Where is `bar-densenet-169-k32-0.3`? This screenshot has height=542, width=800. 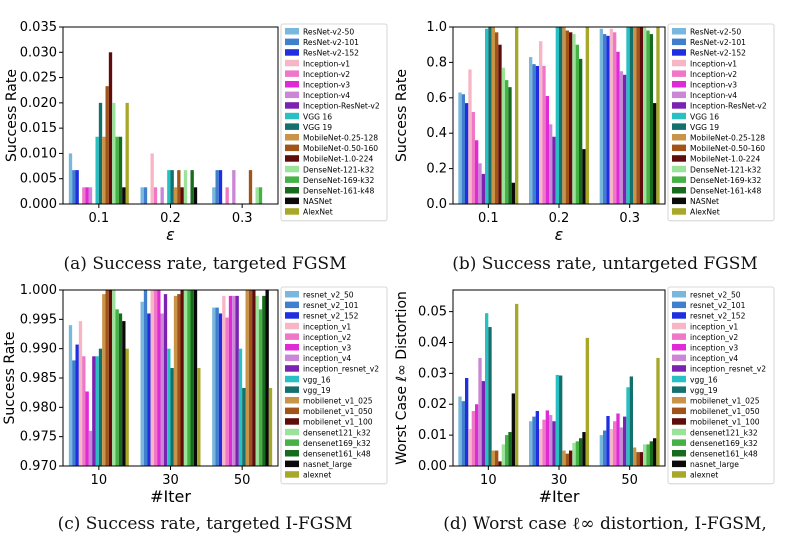
bar-densenet-169-k32-0.3 is located at coordinates (260, 195).